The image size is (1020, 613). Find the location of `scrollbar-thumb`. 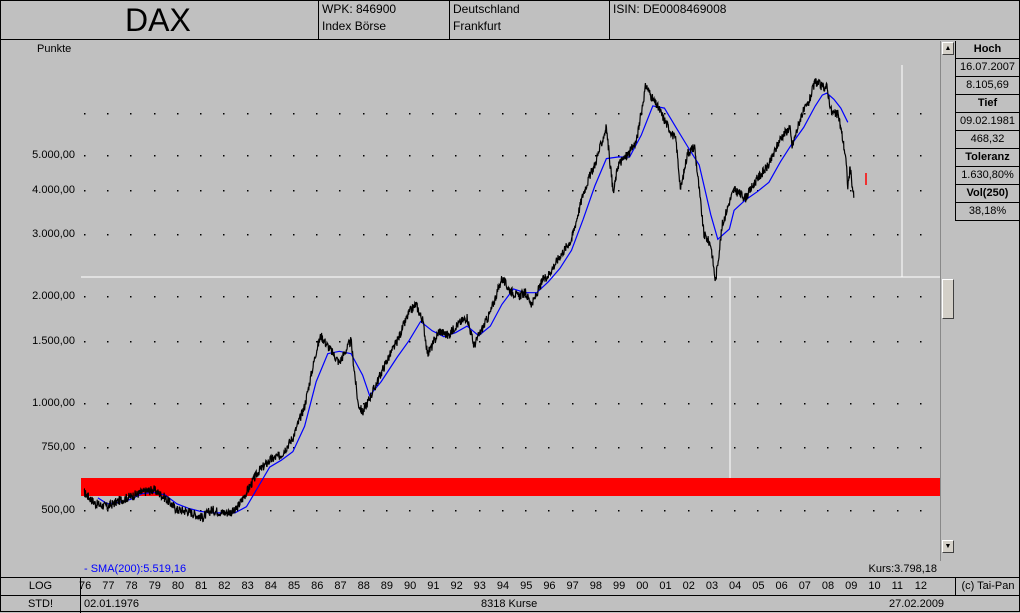

scrollbar-thumb is located at coordinates (948, 299).